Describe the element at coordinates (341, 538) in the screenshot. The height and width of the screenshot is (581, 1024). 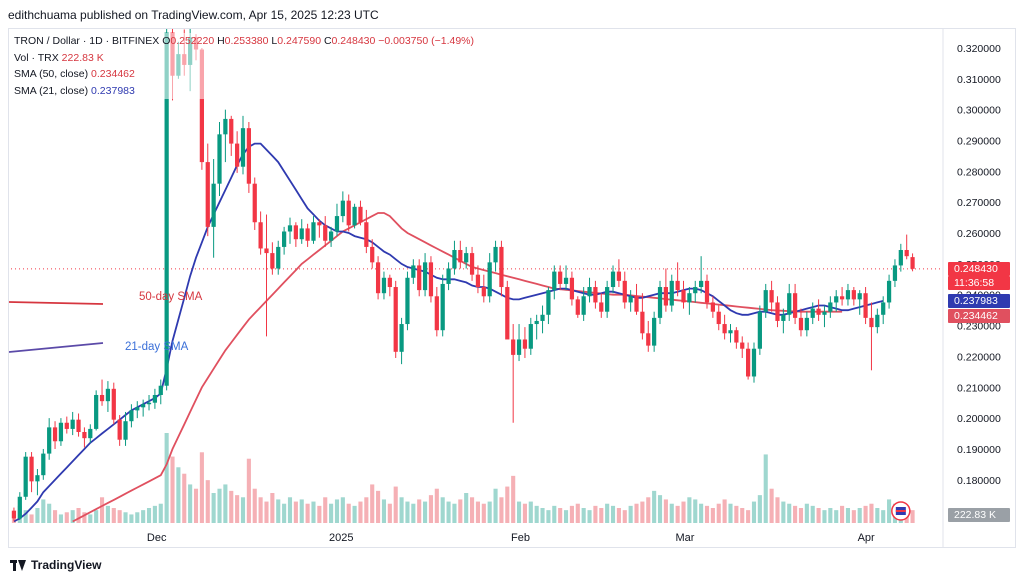
I see `x-tick-label: 2025` at that location.